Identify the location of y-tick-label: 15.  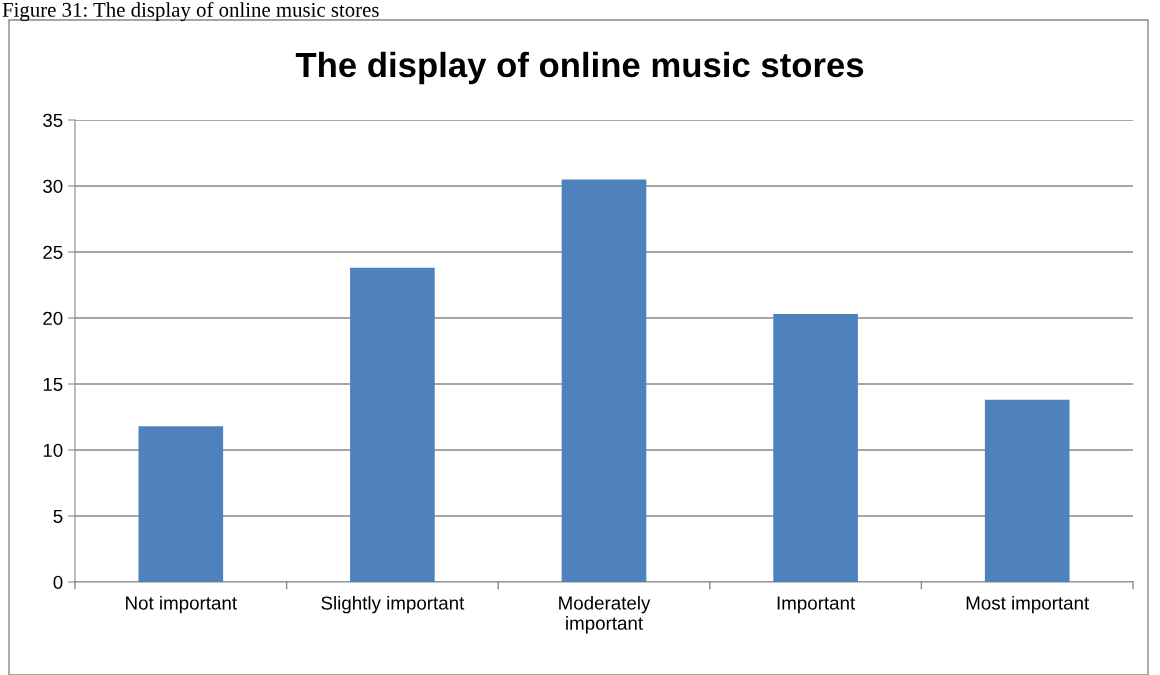
(53, 384).